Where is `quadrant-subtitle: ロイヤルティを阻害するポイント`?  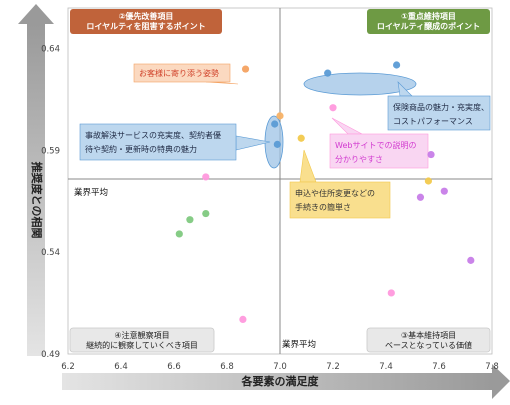
quadrant-subtitle: ロイヤルティを阻害するポイント is located at coordinates (145, 26).